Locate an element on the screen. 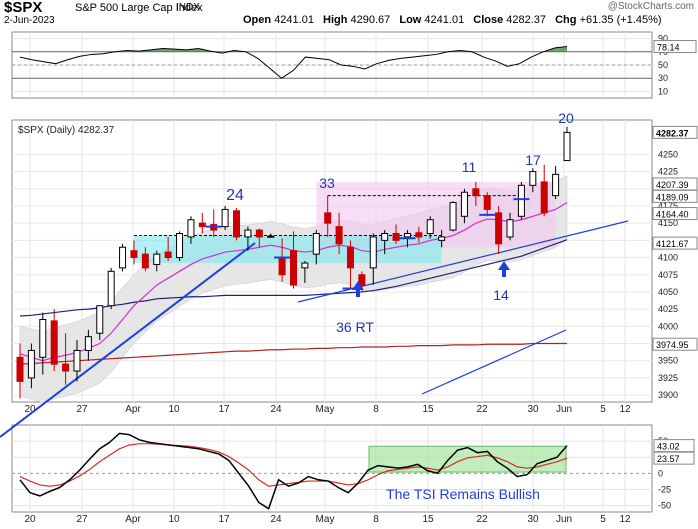 This screenshot has height=529, width=698. price-tick-label: 3900 is located at coordinates (668, 395).